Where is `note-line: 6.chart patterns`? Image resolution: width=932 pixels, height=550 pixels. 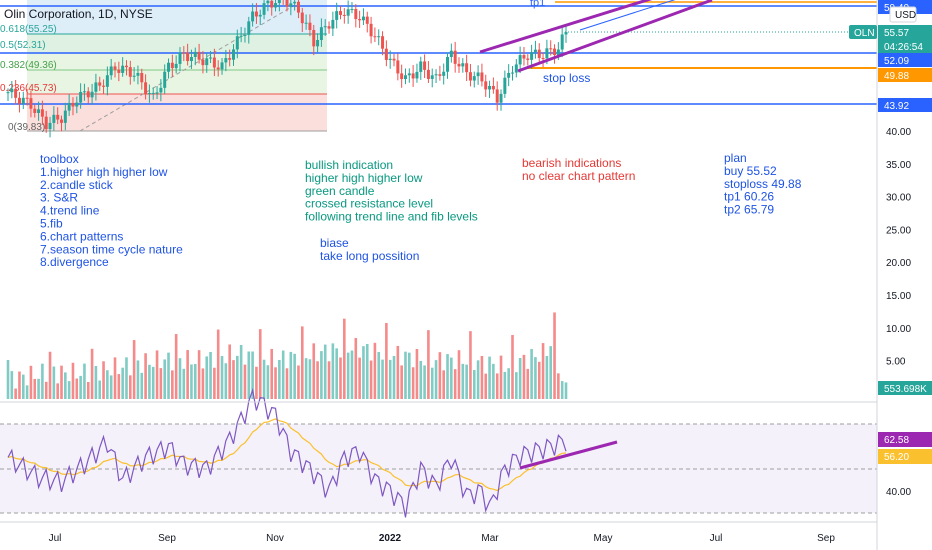 note-line: 6.chart patterns is located at coordinates (81, 236).